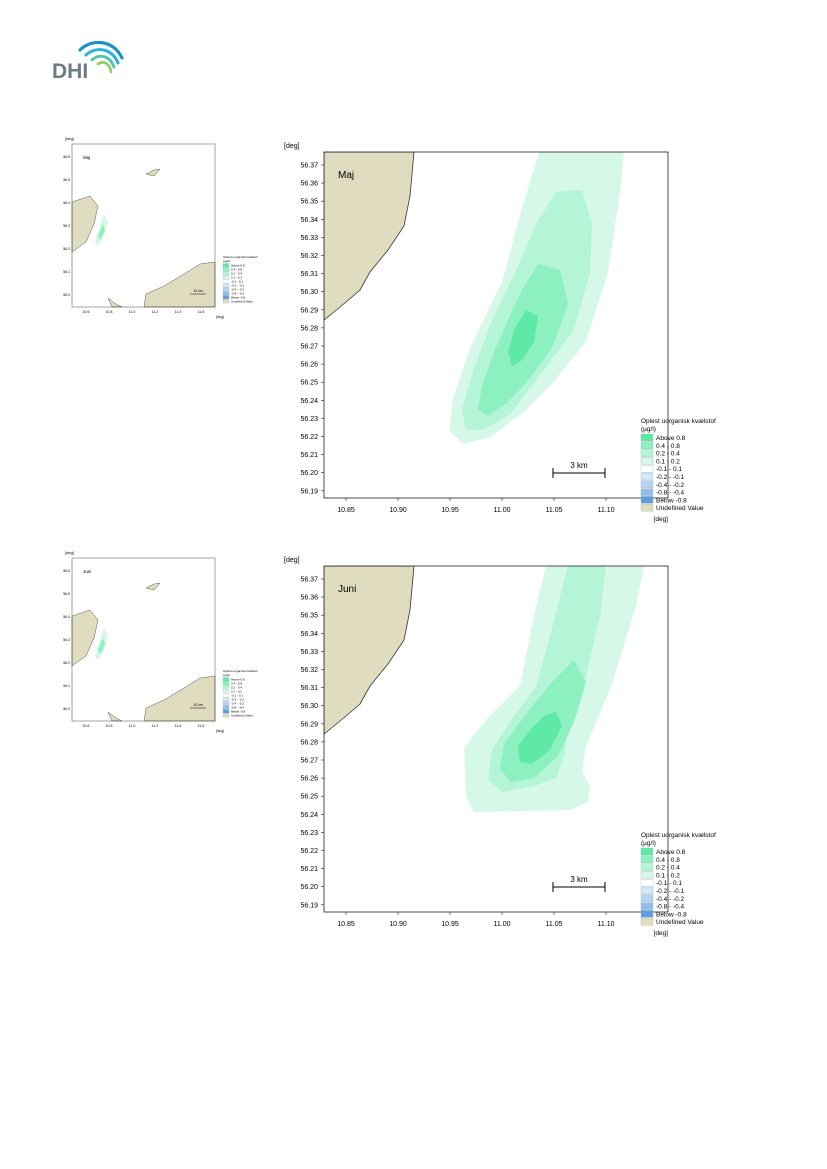  Describe the element at coordinates (236, 270) in the screenshot. I see `ov-legend-label: 0.4 - 0.8` at that location.